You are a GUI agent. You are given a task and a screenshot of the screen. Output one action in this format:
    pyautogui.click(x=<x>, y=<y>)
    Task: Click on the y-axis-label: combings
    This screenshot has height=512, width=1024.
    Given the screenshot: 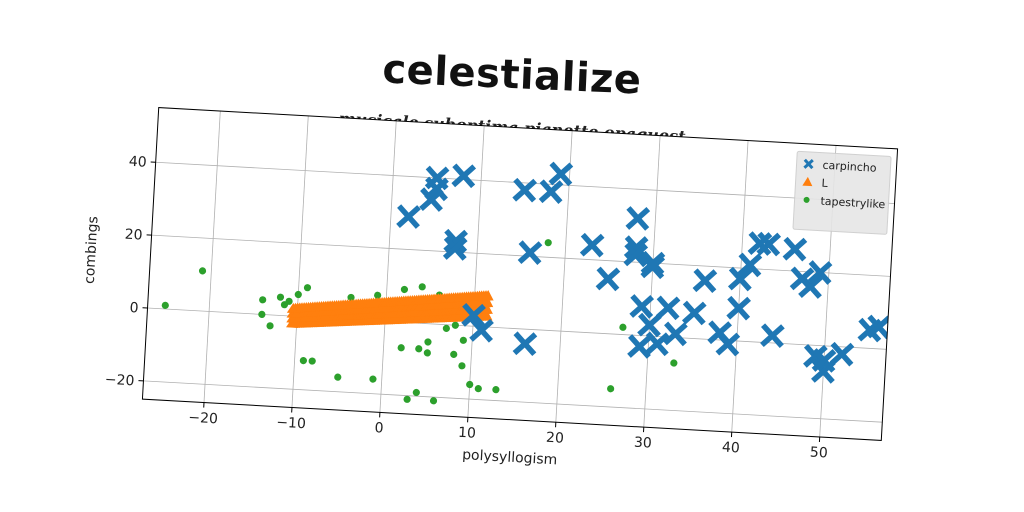 What is the action you would take?
    pyautogui.click(x=92, y=250)
    